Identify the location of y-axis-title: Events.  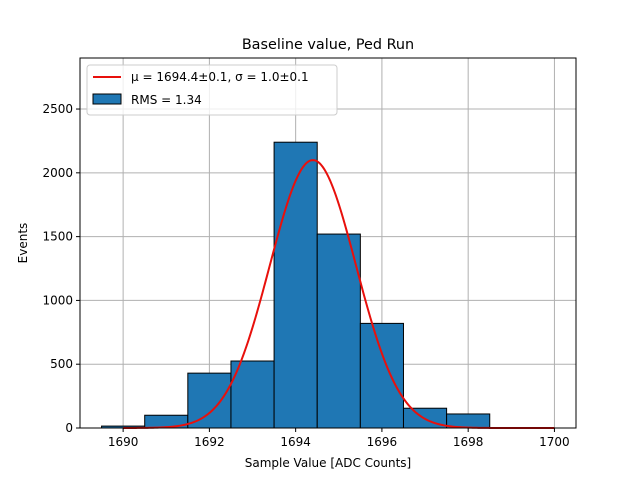
(23, 243).